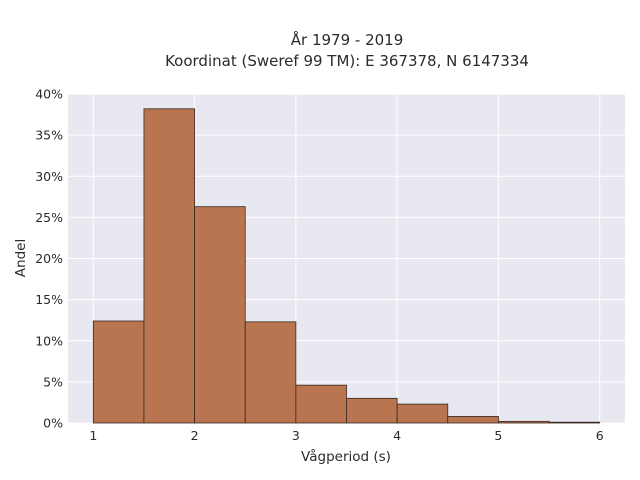 This screenshot has height=480, width=640. What do you see at coordinates (49, 135) in the screenshot?
I see `y-tick-label: 35%` at bounding box center [49, 135].